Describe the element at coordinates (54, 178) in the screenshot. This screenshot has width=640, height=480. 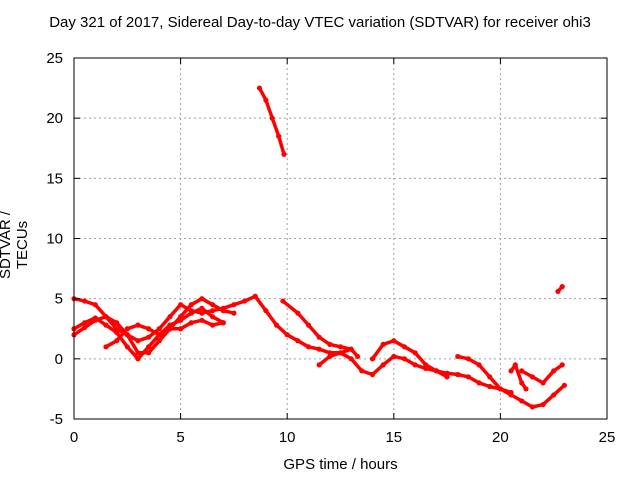
I see `y-tick-label: 15` at that location.